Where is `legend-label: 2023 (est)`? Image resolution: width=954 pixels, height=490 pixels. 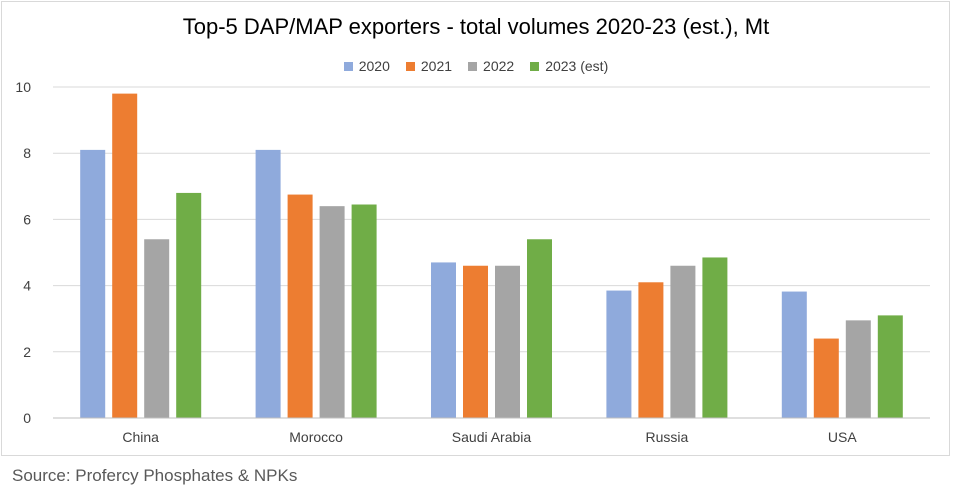 legend-label: 2023 (est) is located at coordinates (577, 66).